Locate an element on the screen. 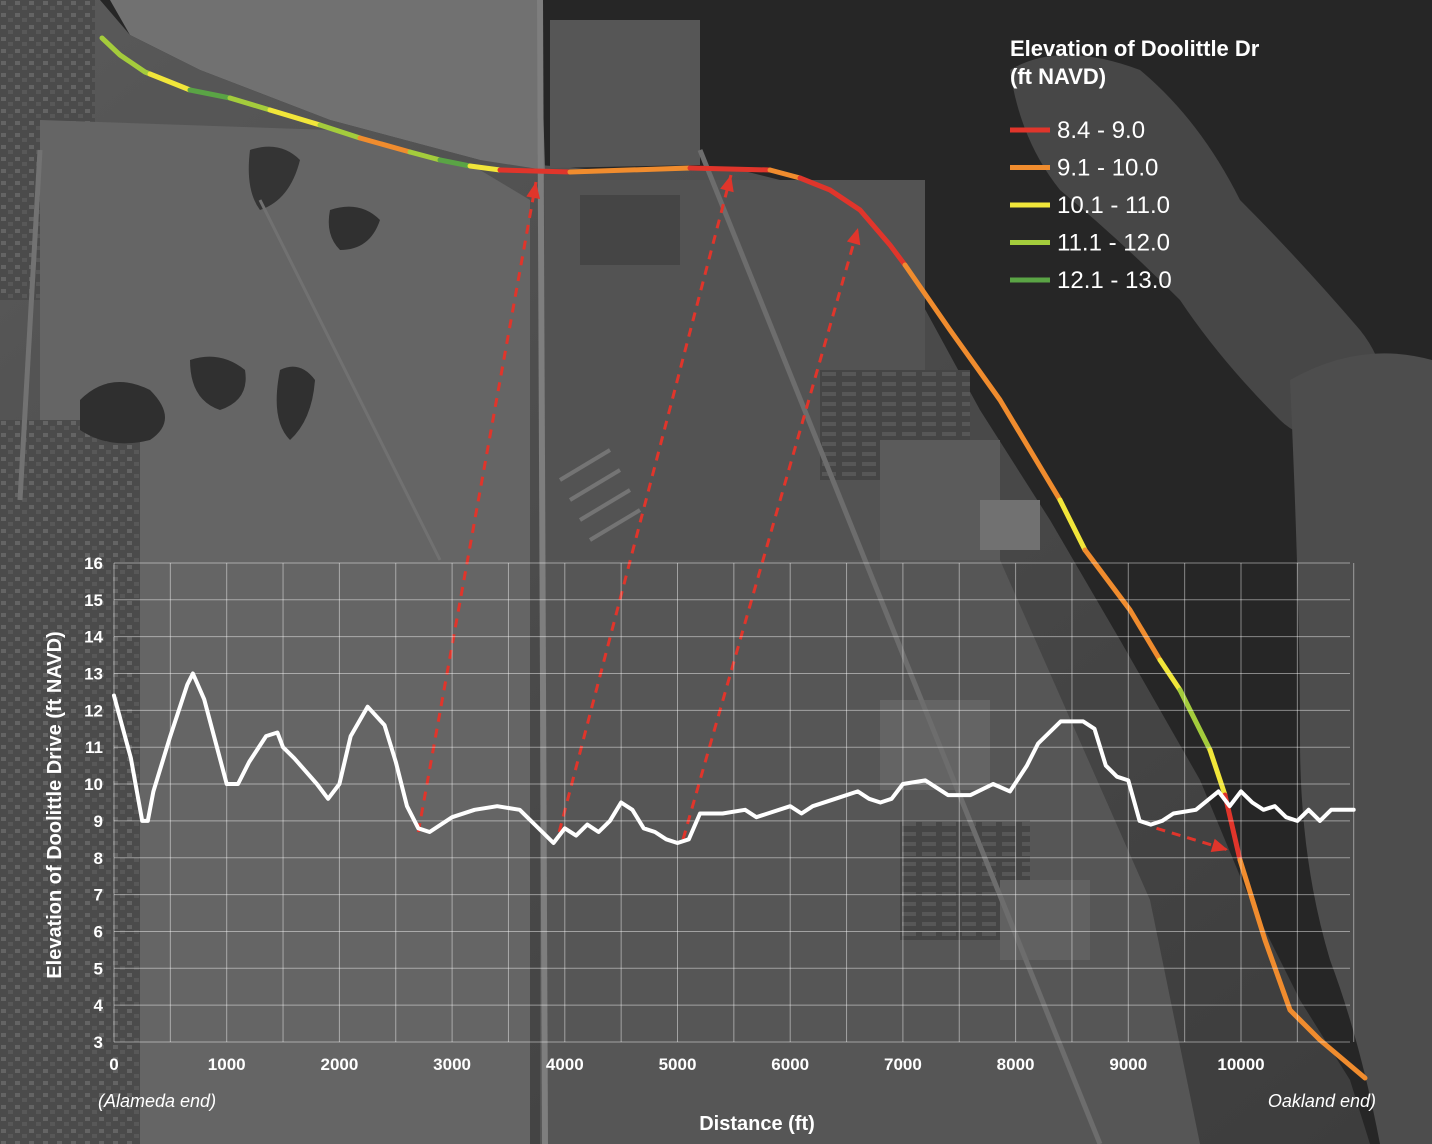 The height and width of the screenshot is (1144, 1432). y-tick-label: 3 is located at coordinates (98, 1042).